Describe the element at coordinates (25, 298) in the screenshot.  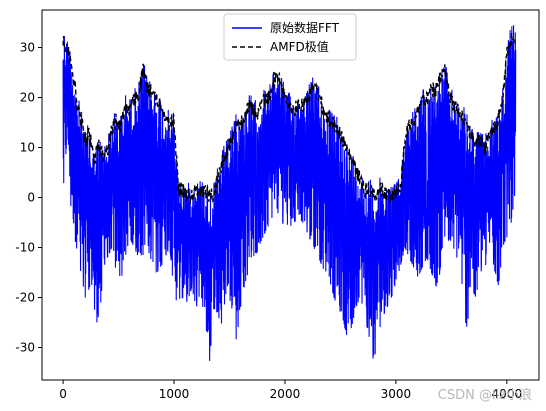
I see `y-tick-label: -20` at that location.